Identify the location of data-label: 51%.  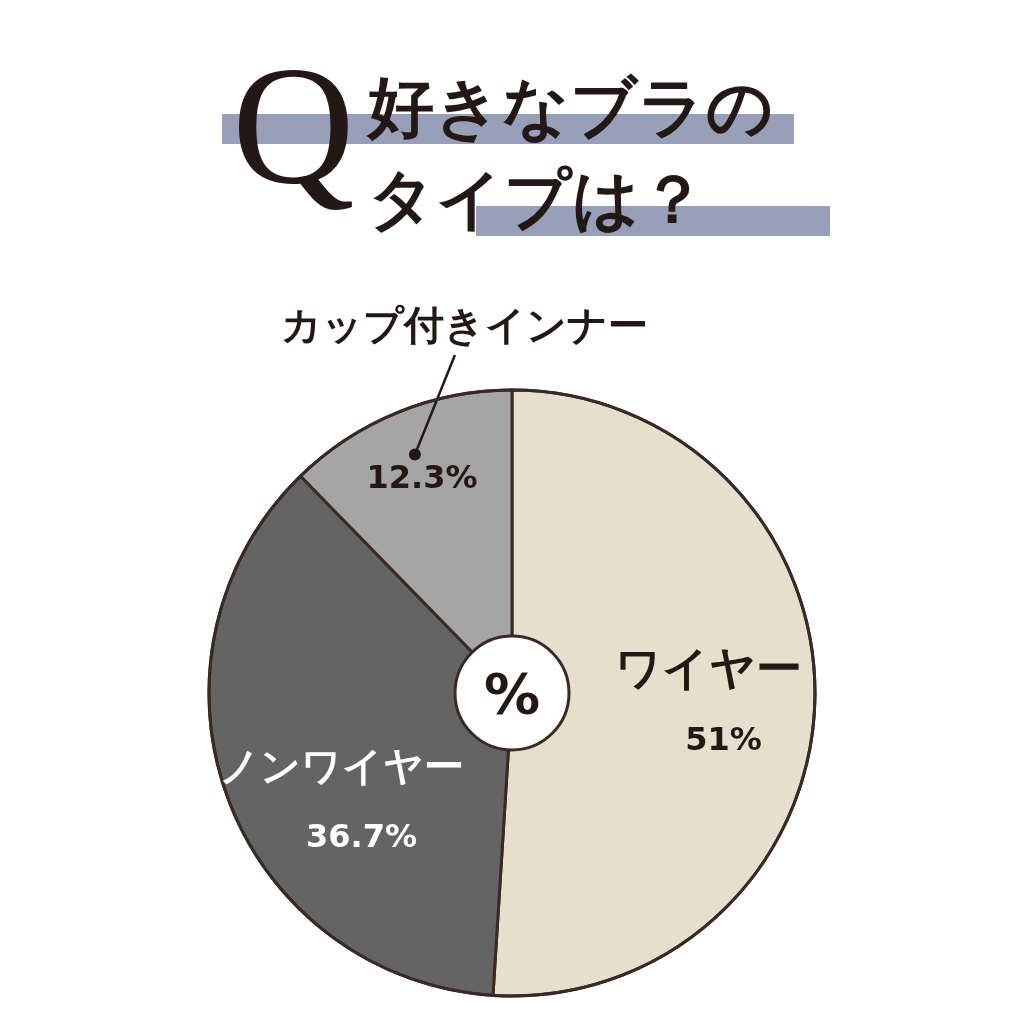
(723, 739).